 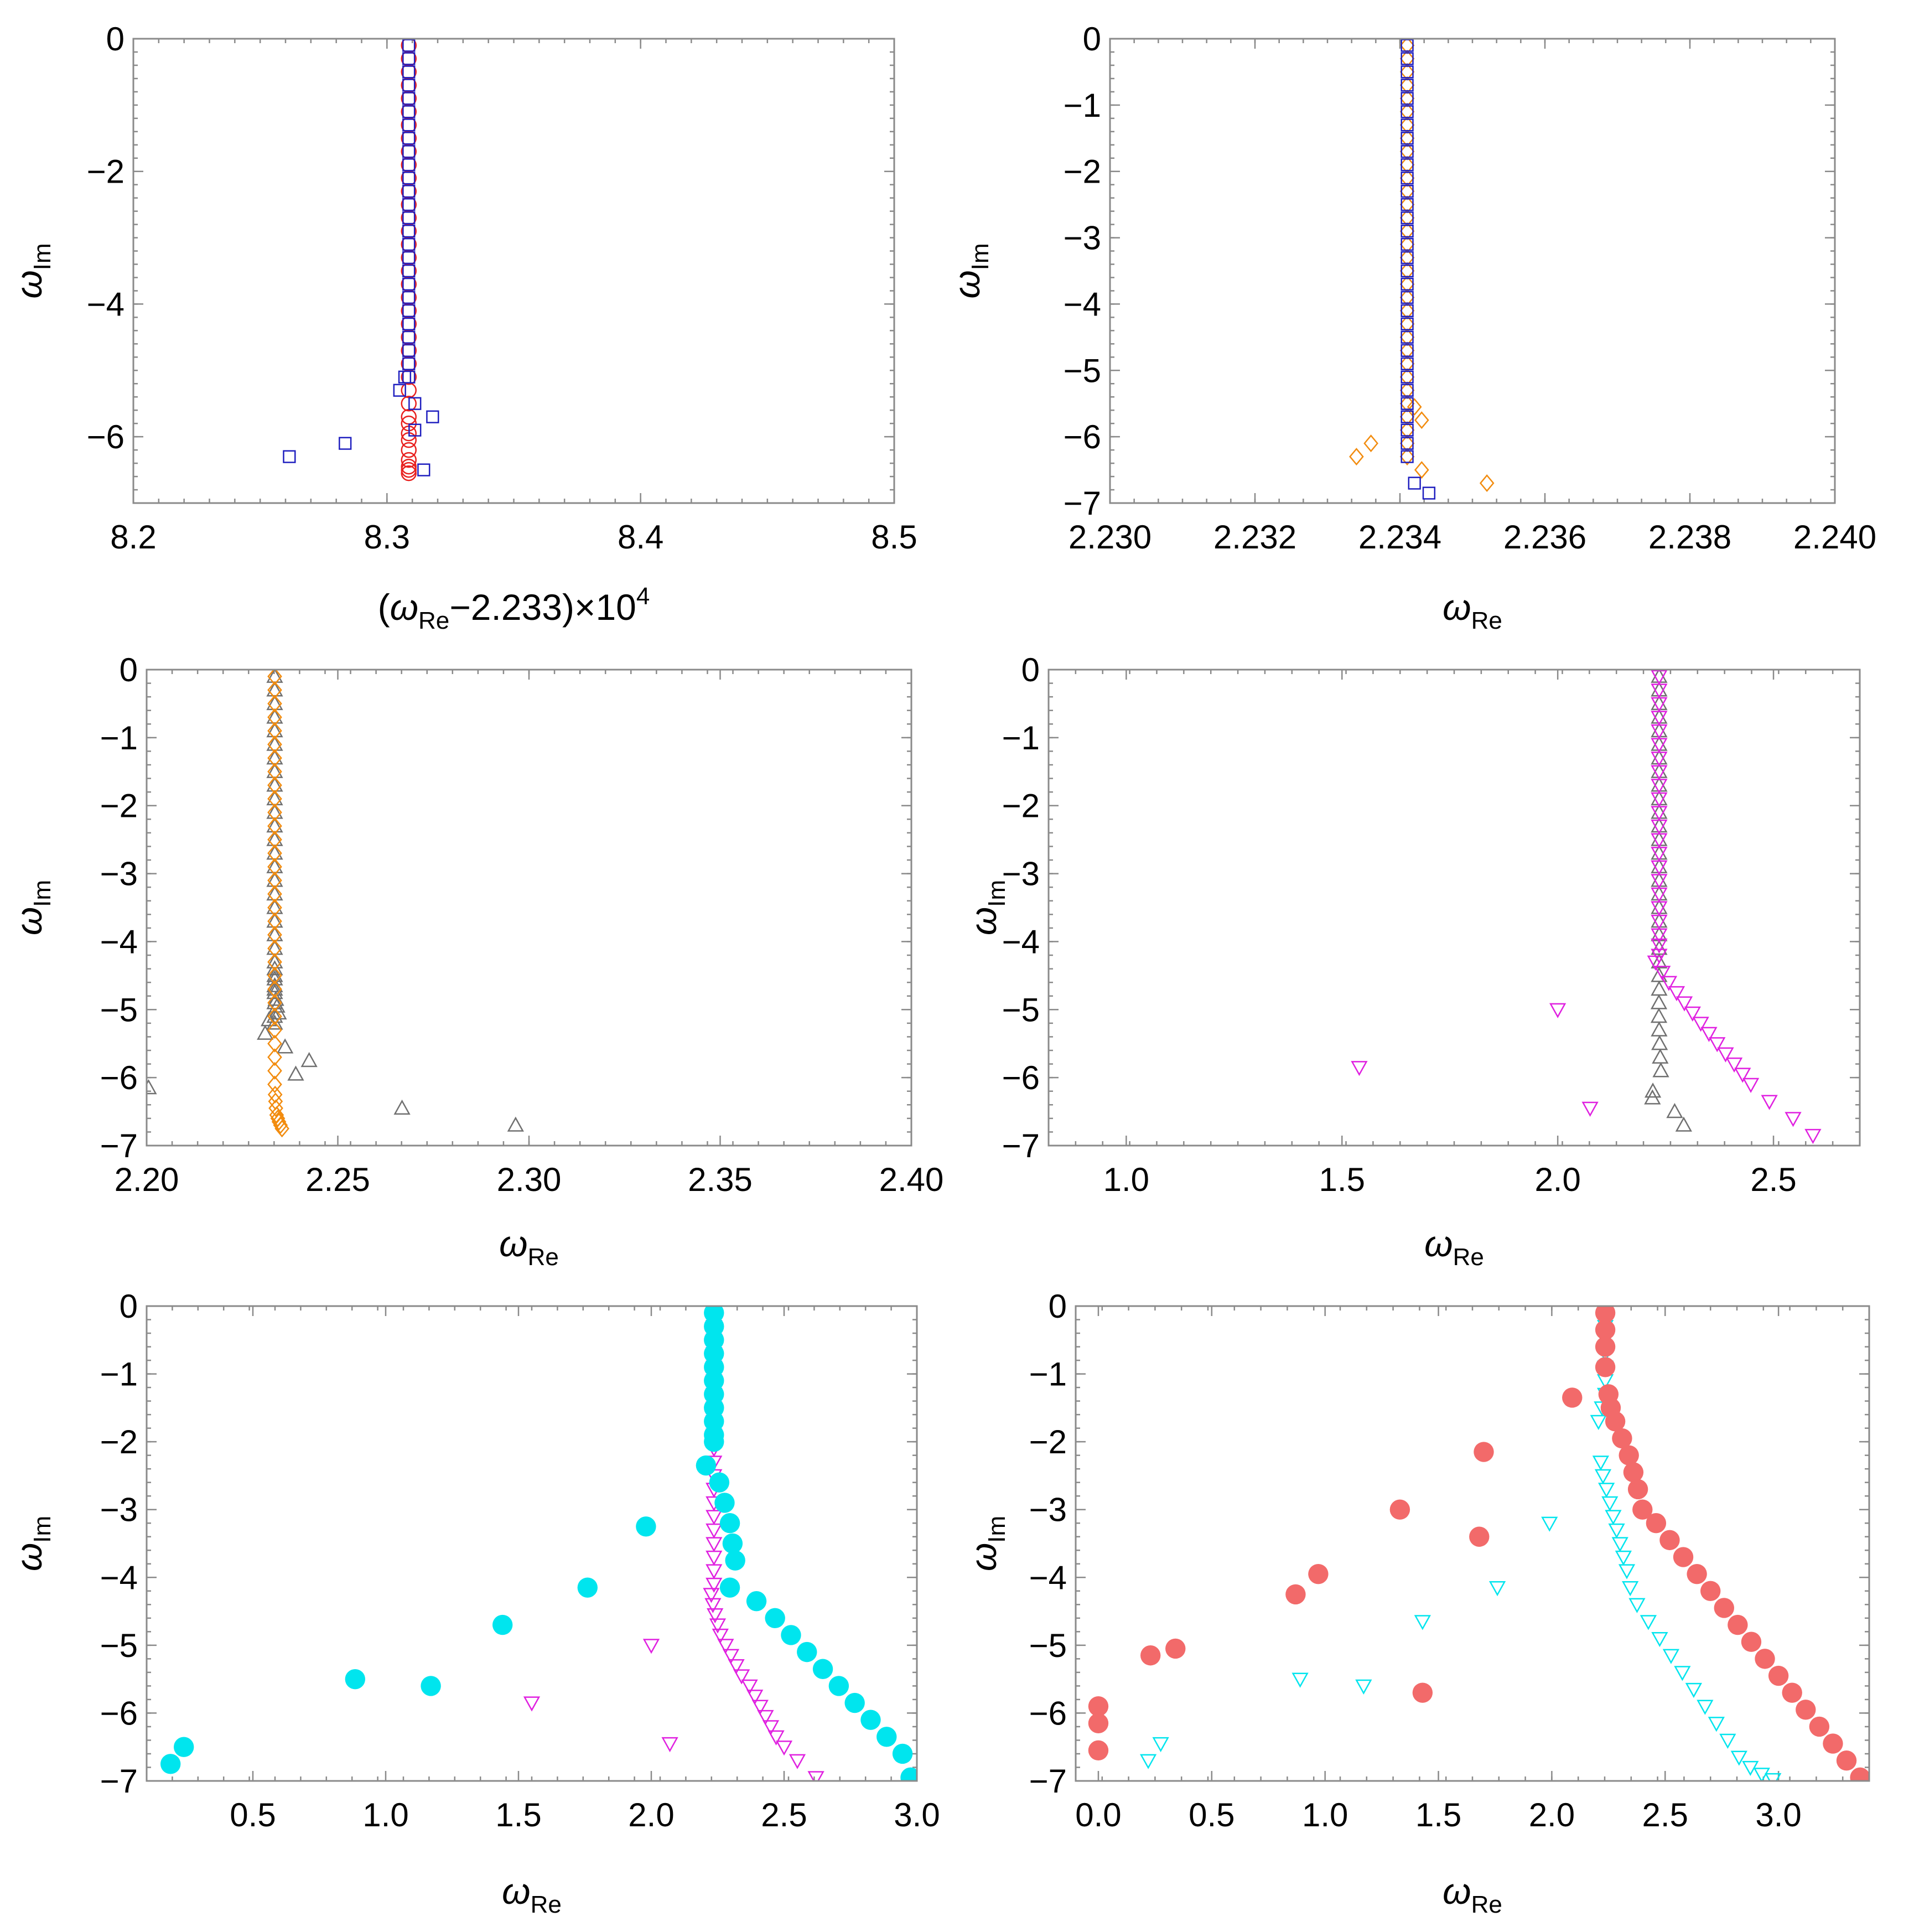 I want to click on x-tick-label: 8.2, so click(x=133, y=537).